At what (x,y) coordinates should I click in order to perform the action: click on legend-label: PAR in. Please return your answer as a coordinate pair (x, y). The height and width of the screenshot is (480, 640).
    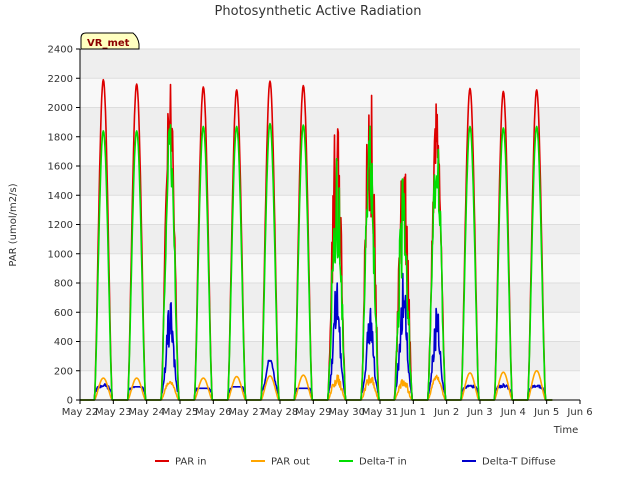
    Looking at the image, I should click on (190, 462).